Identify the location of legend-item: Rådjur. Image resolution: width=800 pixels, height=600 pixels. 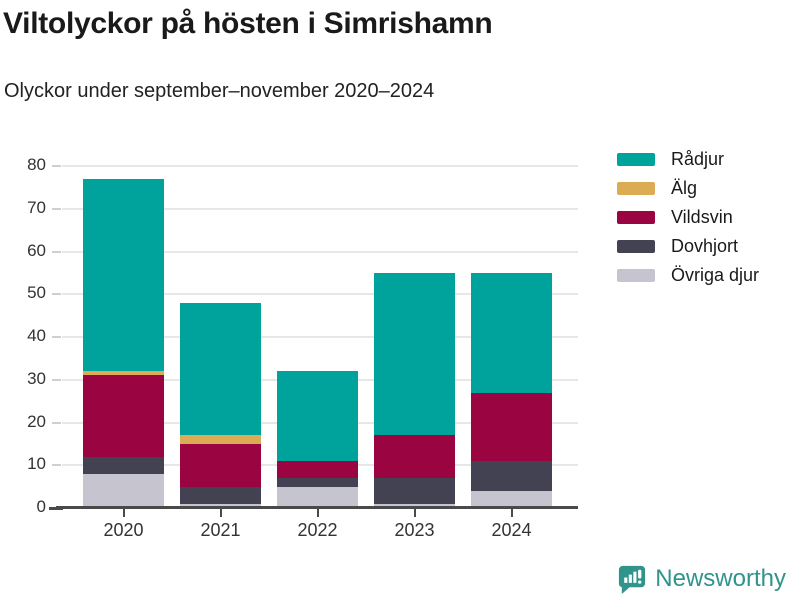
(688, 159).